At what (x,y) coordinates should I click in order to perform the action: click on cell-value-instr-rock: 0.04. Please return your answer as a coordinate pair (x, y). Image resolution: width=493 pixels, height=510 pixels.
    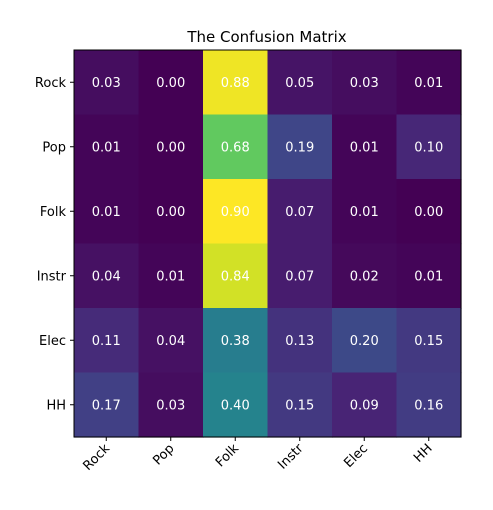
    Looking at the image, I should click on (106, 276).